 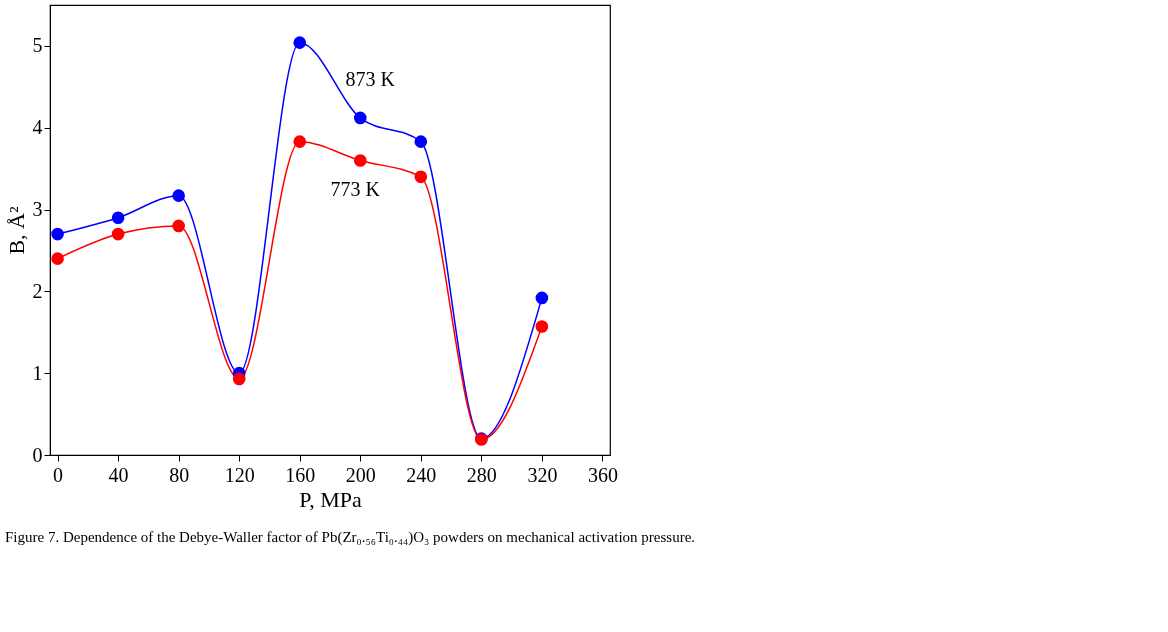 What do you see at coordinates (37, 127) in the screenshot?
I see `y-tick-label: 4` at bounding box center [37, 127].